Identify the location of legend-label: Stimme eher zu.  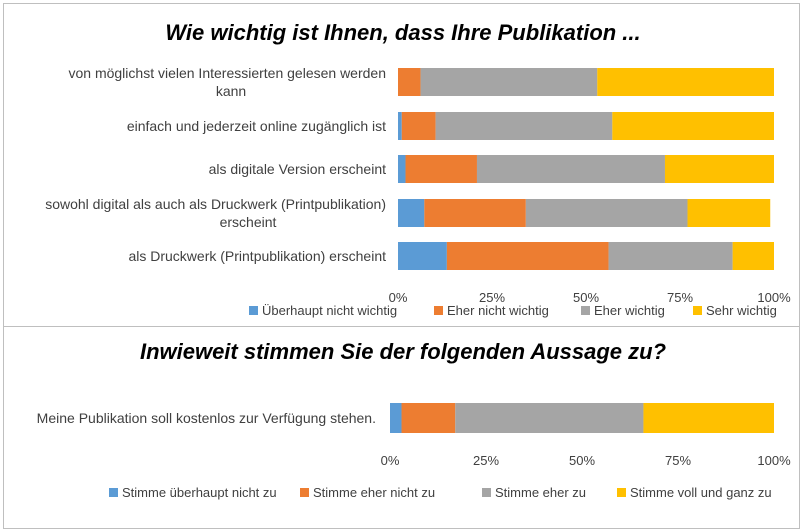
(540, 492).